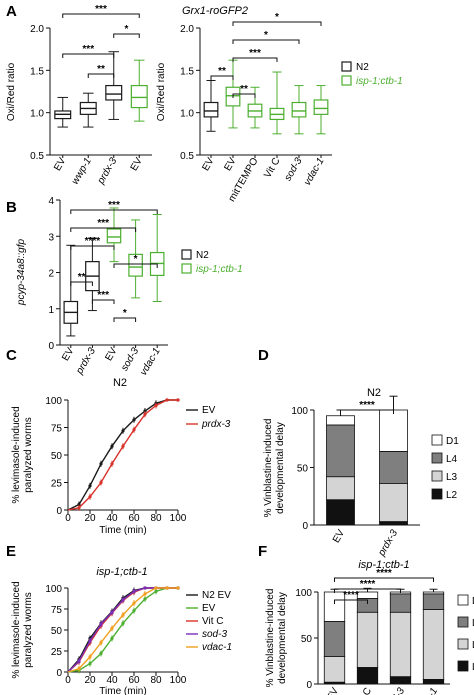  I want to click on chart-title: N2, so click(374, 393).